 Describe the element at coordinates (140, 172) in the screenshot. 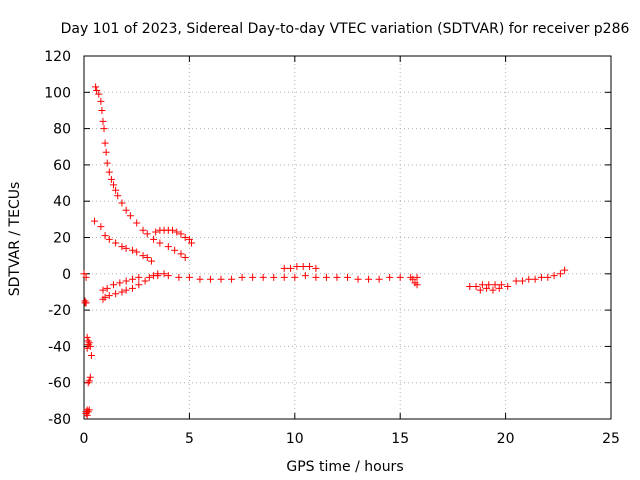

I see `series-arc-high` at that location.